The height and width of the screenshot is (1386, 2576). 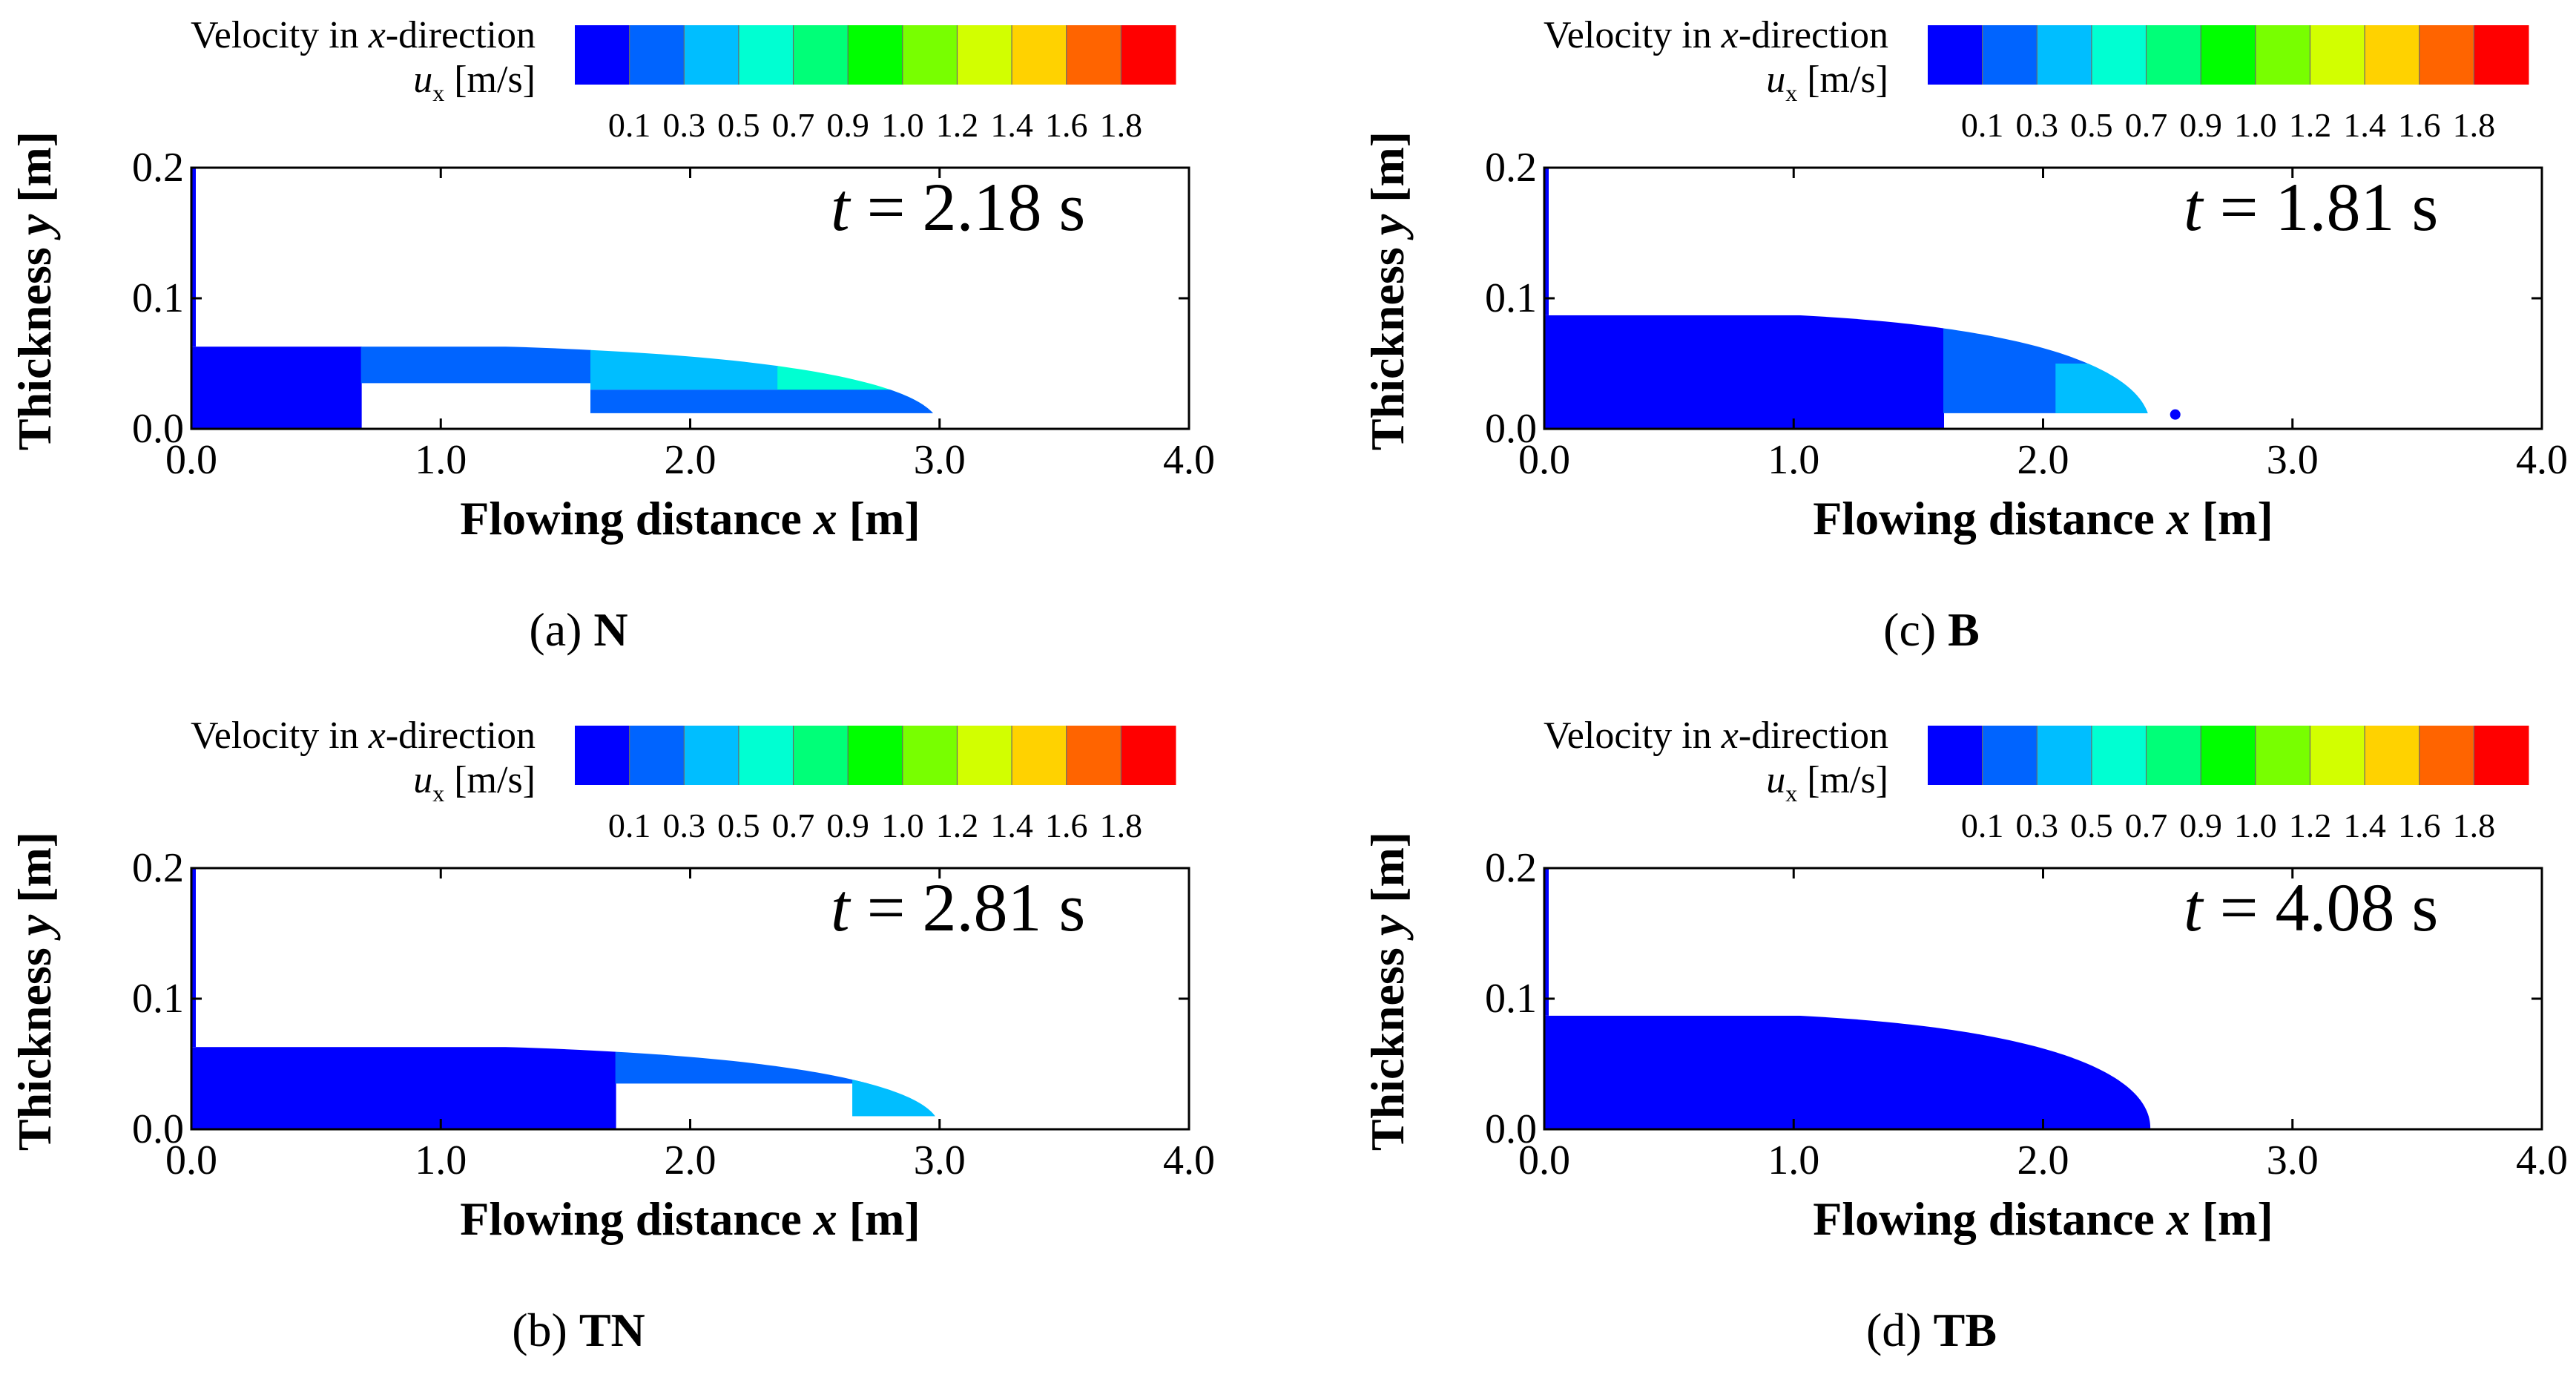 I want to click on particle-dot, so click(x=2176, y=414).